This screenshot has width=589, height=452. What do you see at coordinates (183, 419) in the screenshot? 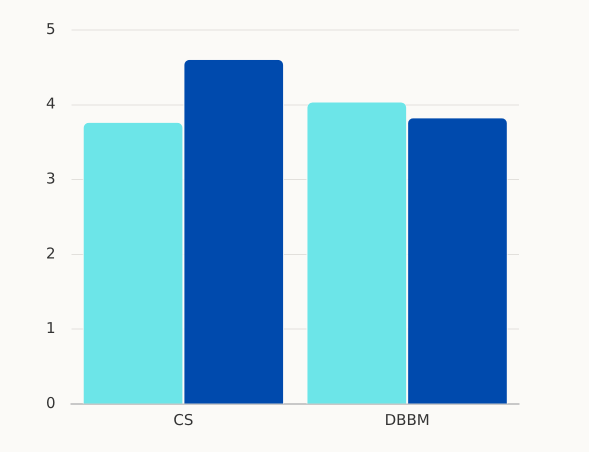
I see `x-tick-label: CS` at bounding box center [183, 419].